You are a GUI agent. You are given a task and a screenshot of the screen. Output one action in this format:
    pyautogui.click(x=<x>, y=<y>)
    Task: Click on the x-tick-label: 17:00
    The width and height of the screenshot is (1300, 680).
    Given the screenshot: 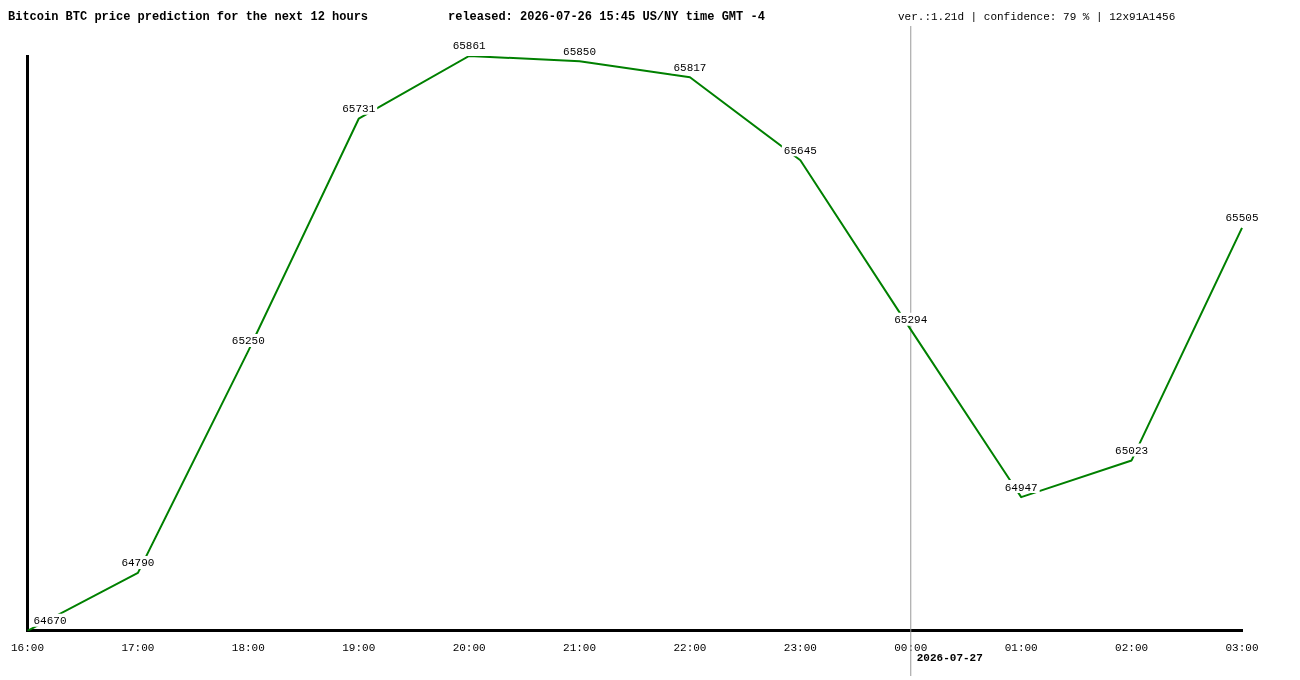 What is the action you would take?
    pyautogui.click(x=138, y=648)
    